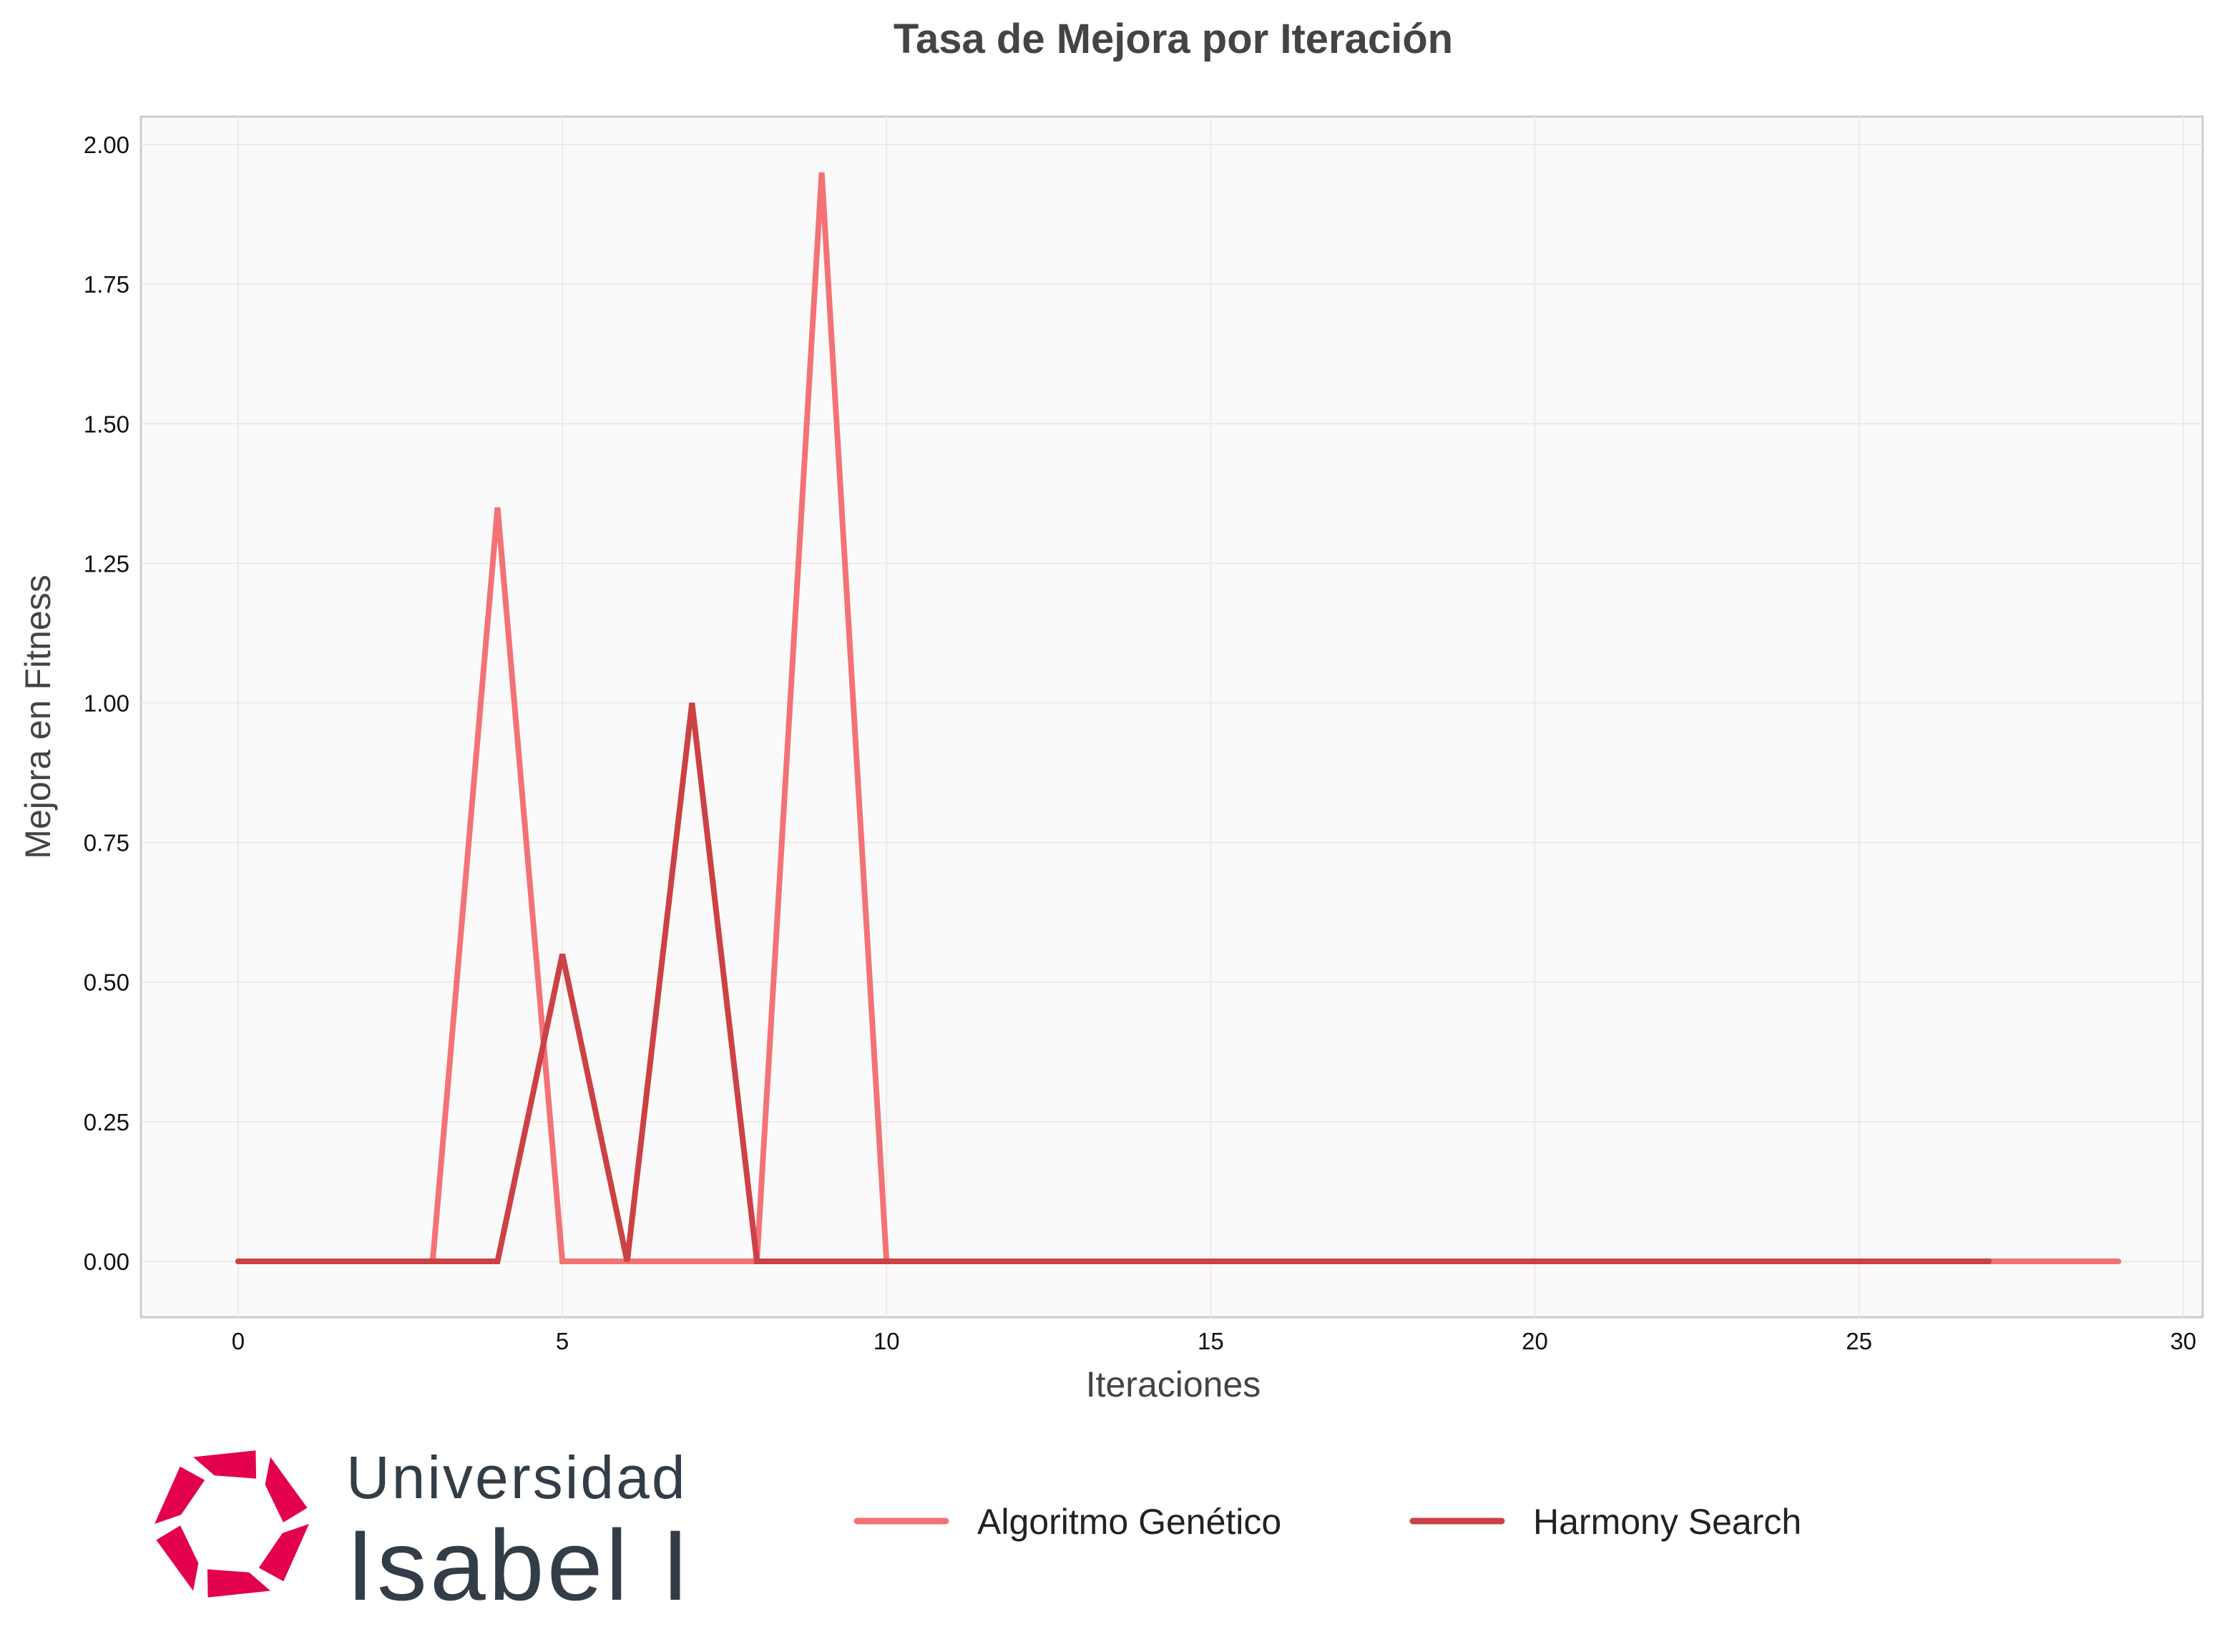 The width and height of the screenshot is (2222, 1652). I want to click on university-logo: Universidad Isabel I, so click(423, 1532).